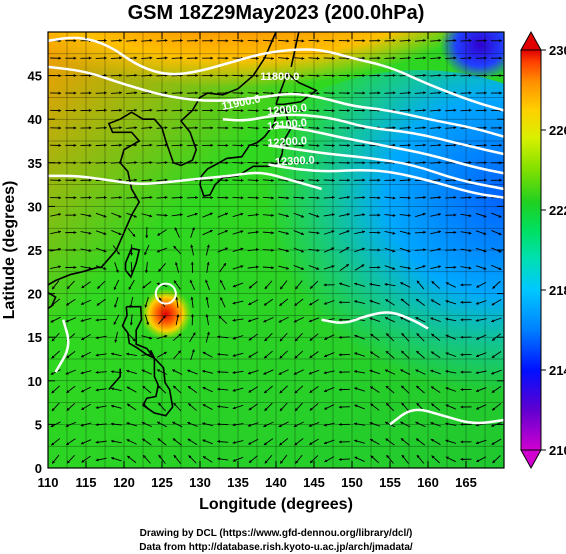 The width and height of the screenshot is (566, 554). I want to click on contour-line, so click(389, 149).